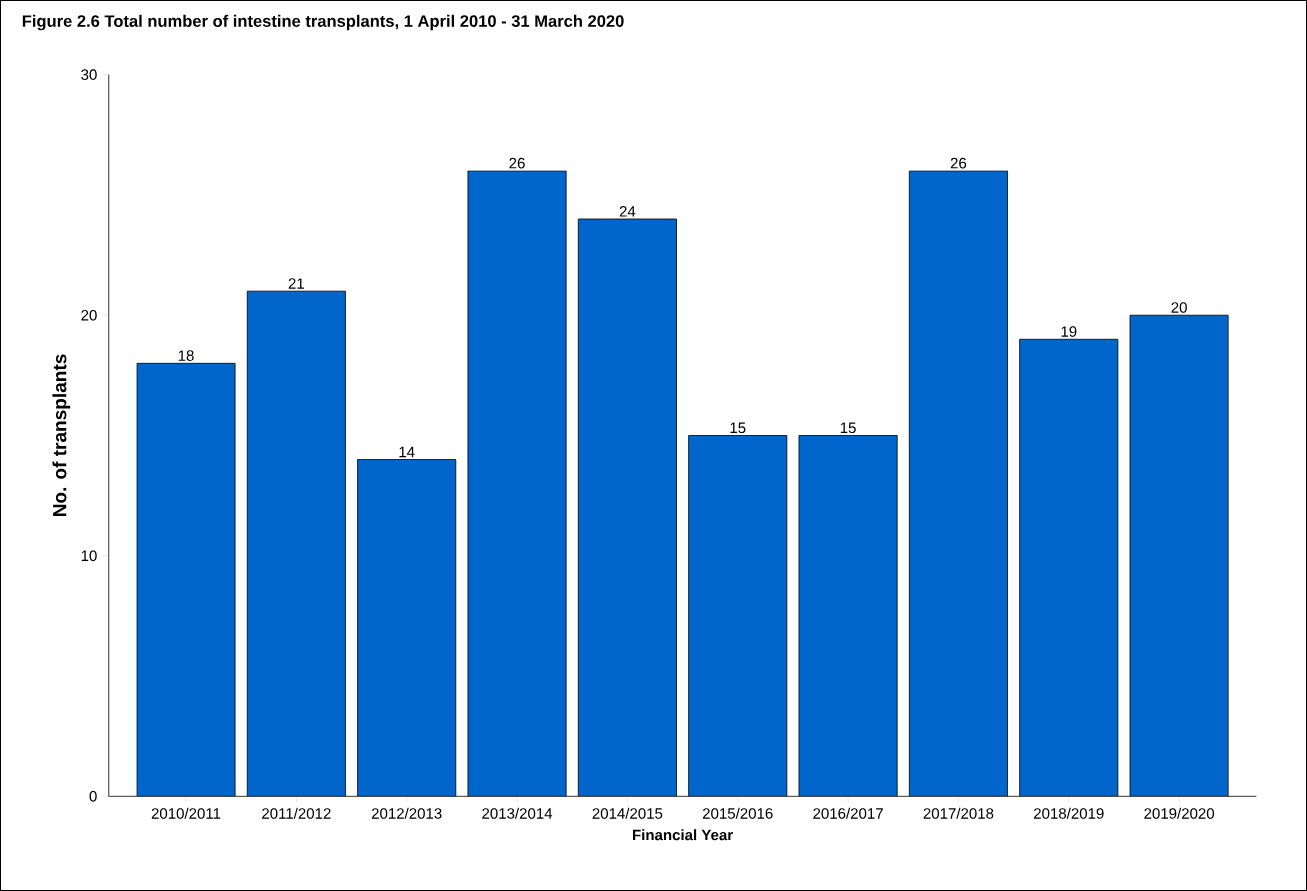  I want to click on data-label: 24, so click(627, 211).